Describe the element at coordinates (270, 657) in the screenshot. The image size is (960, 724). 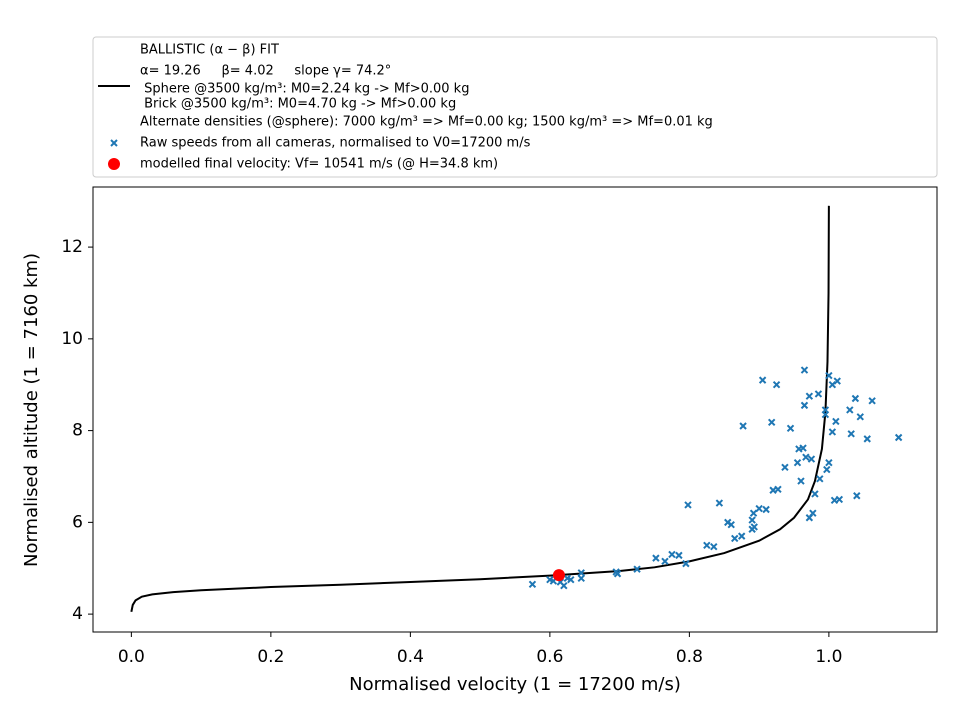
I see `x-tick-label: 0.2` at that location.